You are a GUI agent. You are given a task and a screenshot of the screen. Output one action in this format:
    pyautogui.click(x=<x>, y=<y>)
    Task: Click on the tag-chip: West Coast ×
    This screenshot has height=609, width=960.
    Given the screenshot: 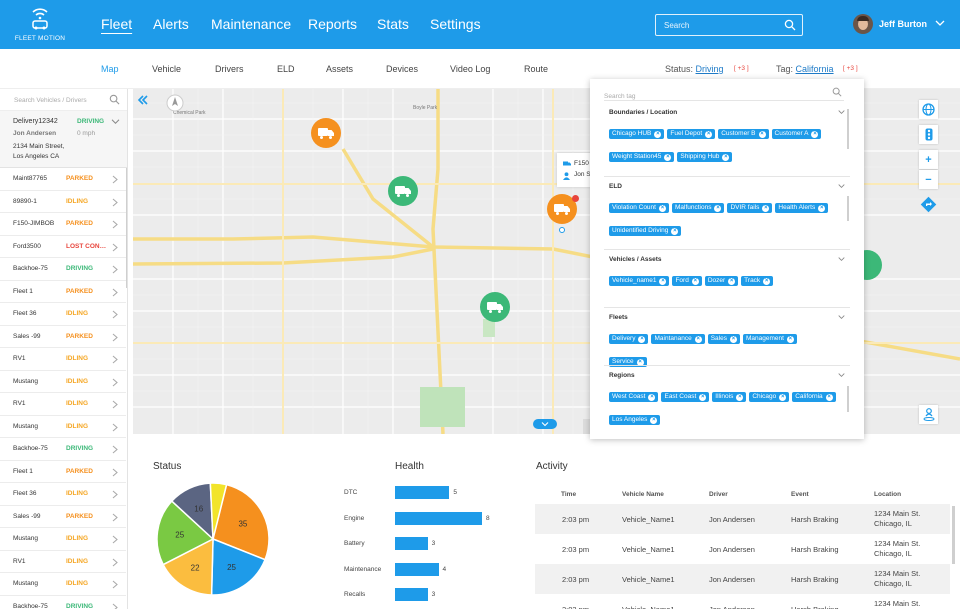 What is the action you would take?
    pyautogui.click(x=634, y=397)
    